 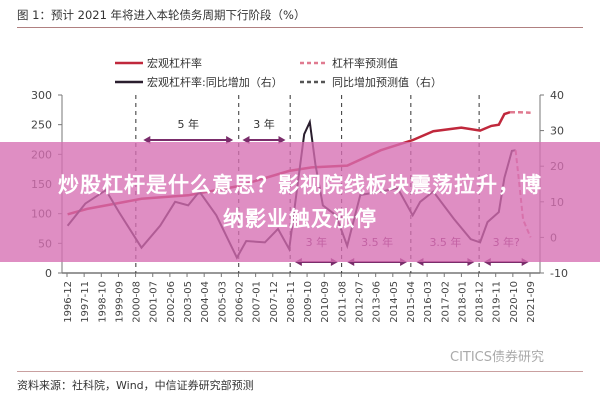 I want to click on title-divider, so click(x=300, y=27).